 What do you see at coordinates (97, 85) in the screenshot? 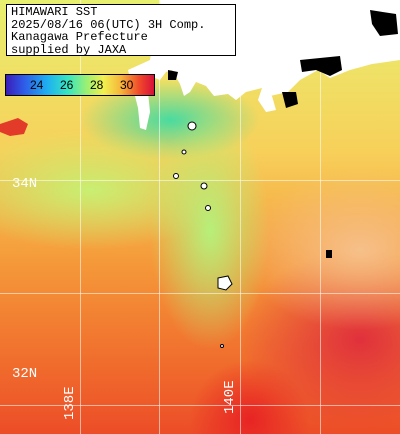
I see `colorbar-tick-28: 28` at bounding box center [97, 85].